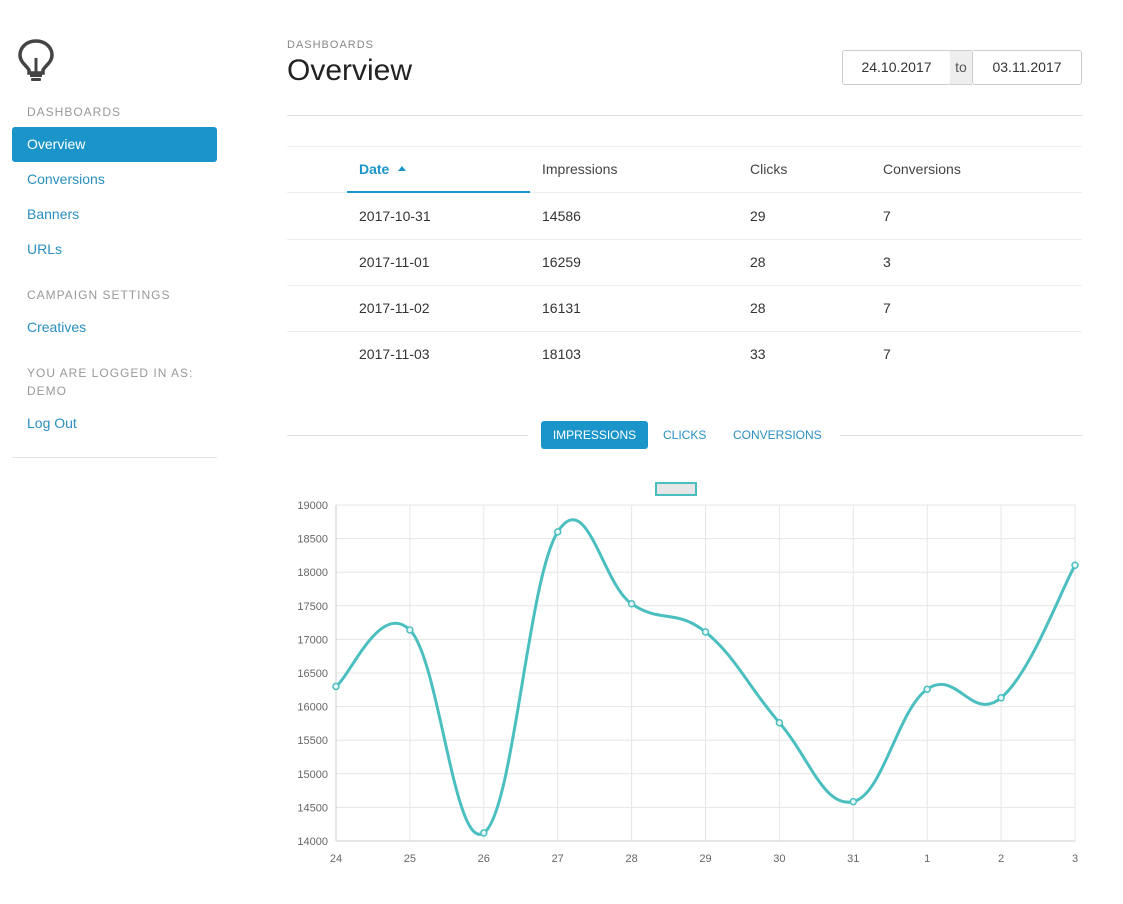  What do you see at coordinates (887, 262) in the screenshot?
I see `cell-conversions: 3` at bounding box center [887, 262].